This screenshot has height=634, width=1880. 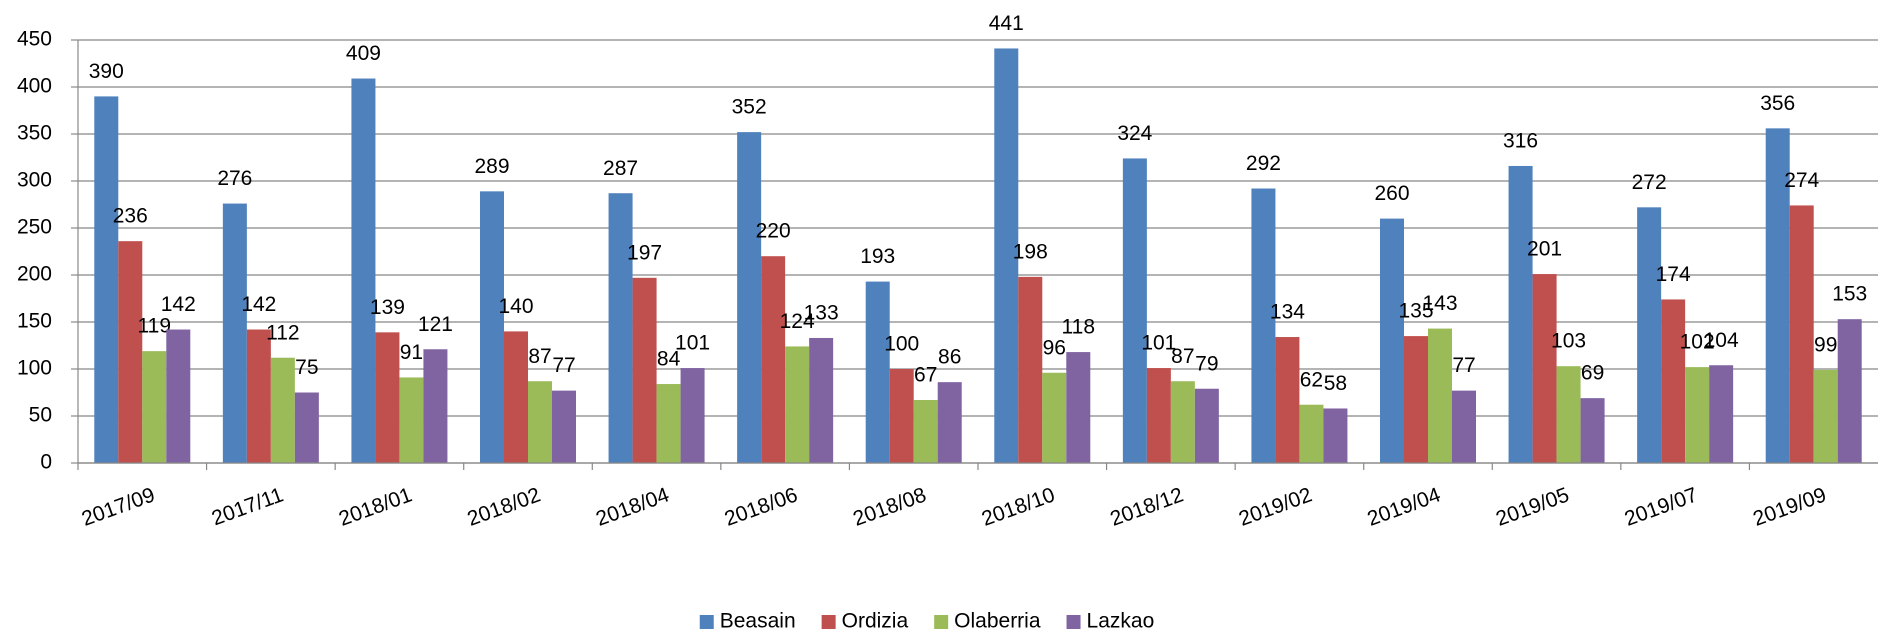 I want to click on data-label: 121, so click(x=435, y=324).